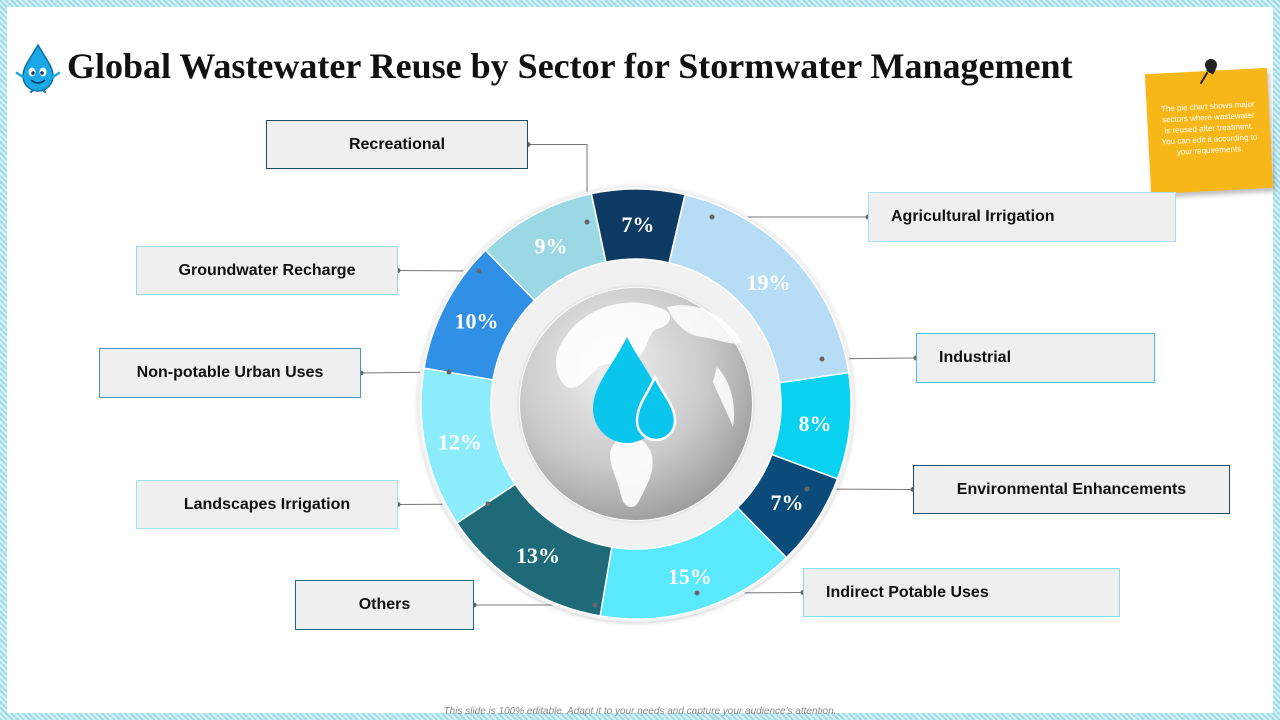  Describe the element at coordinates (1035, 358) in the screenshot. I see `legend-box-industrial: Industrial` at that location.